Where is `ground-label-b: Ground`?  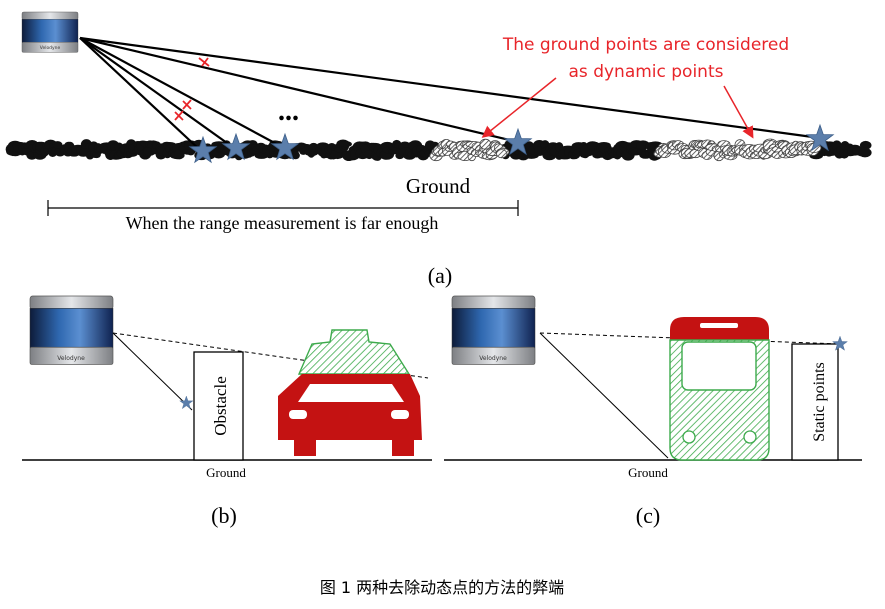 ground-label-b: Ground is located at coordinates (226, 472).